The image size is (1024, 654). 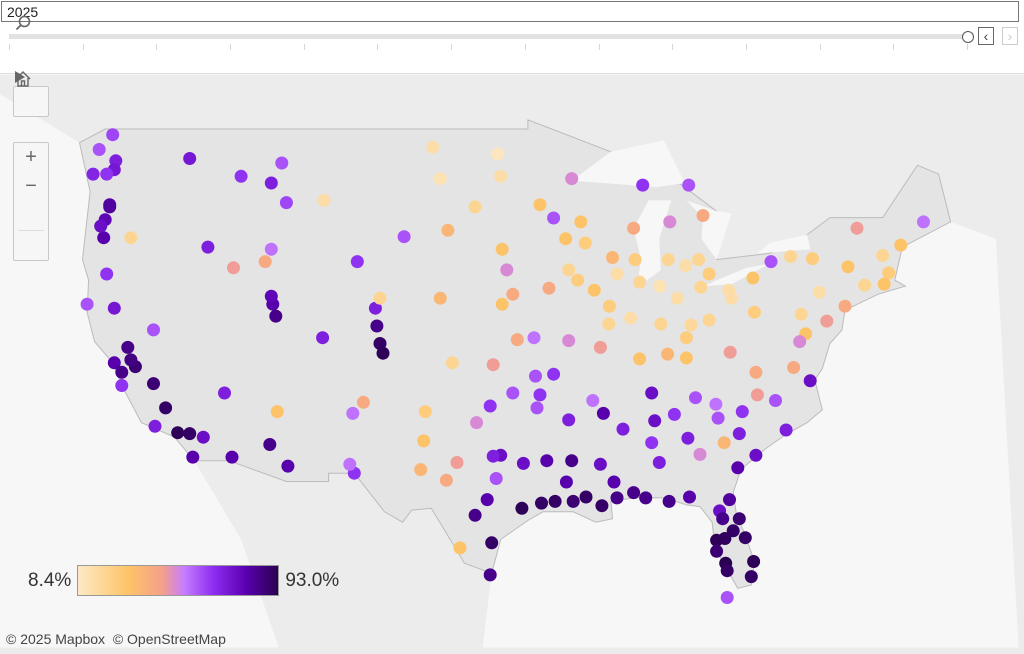 What do you see at coordinates (31, 66) in the screenshot?
I see `map-search-button` at bounding box center [31, 66].